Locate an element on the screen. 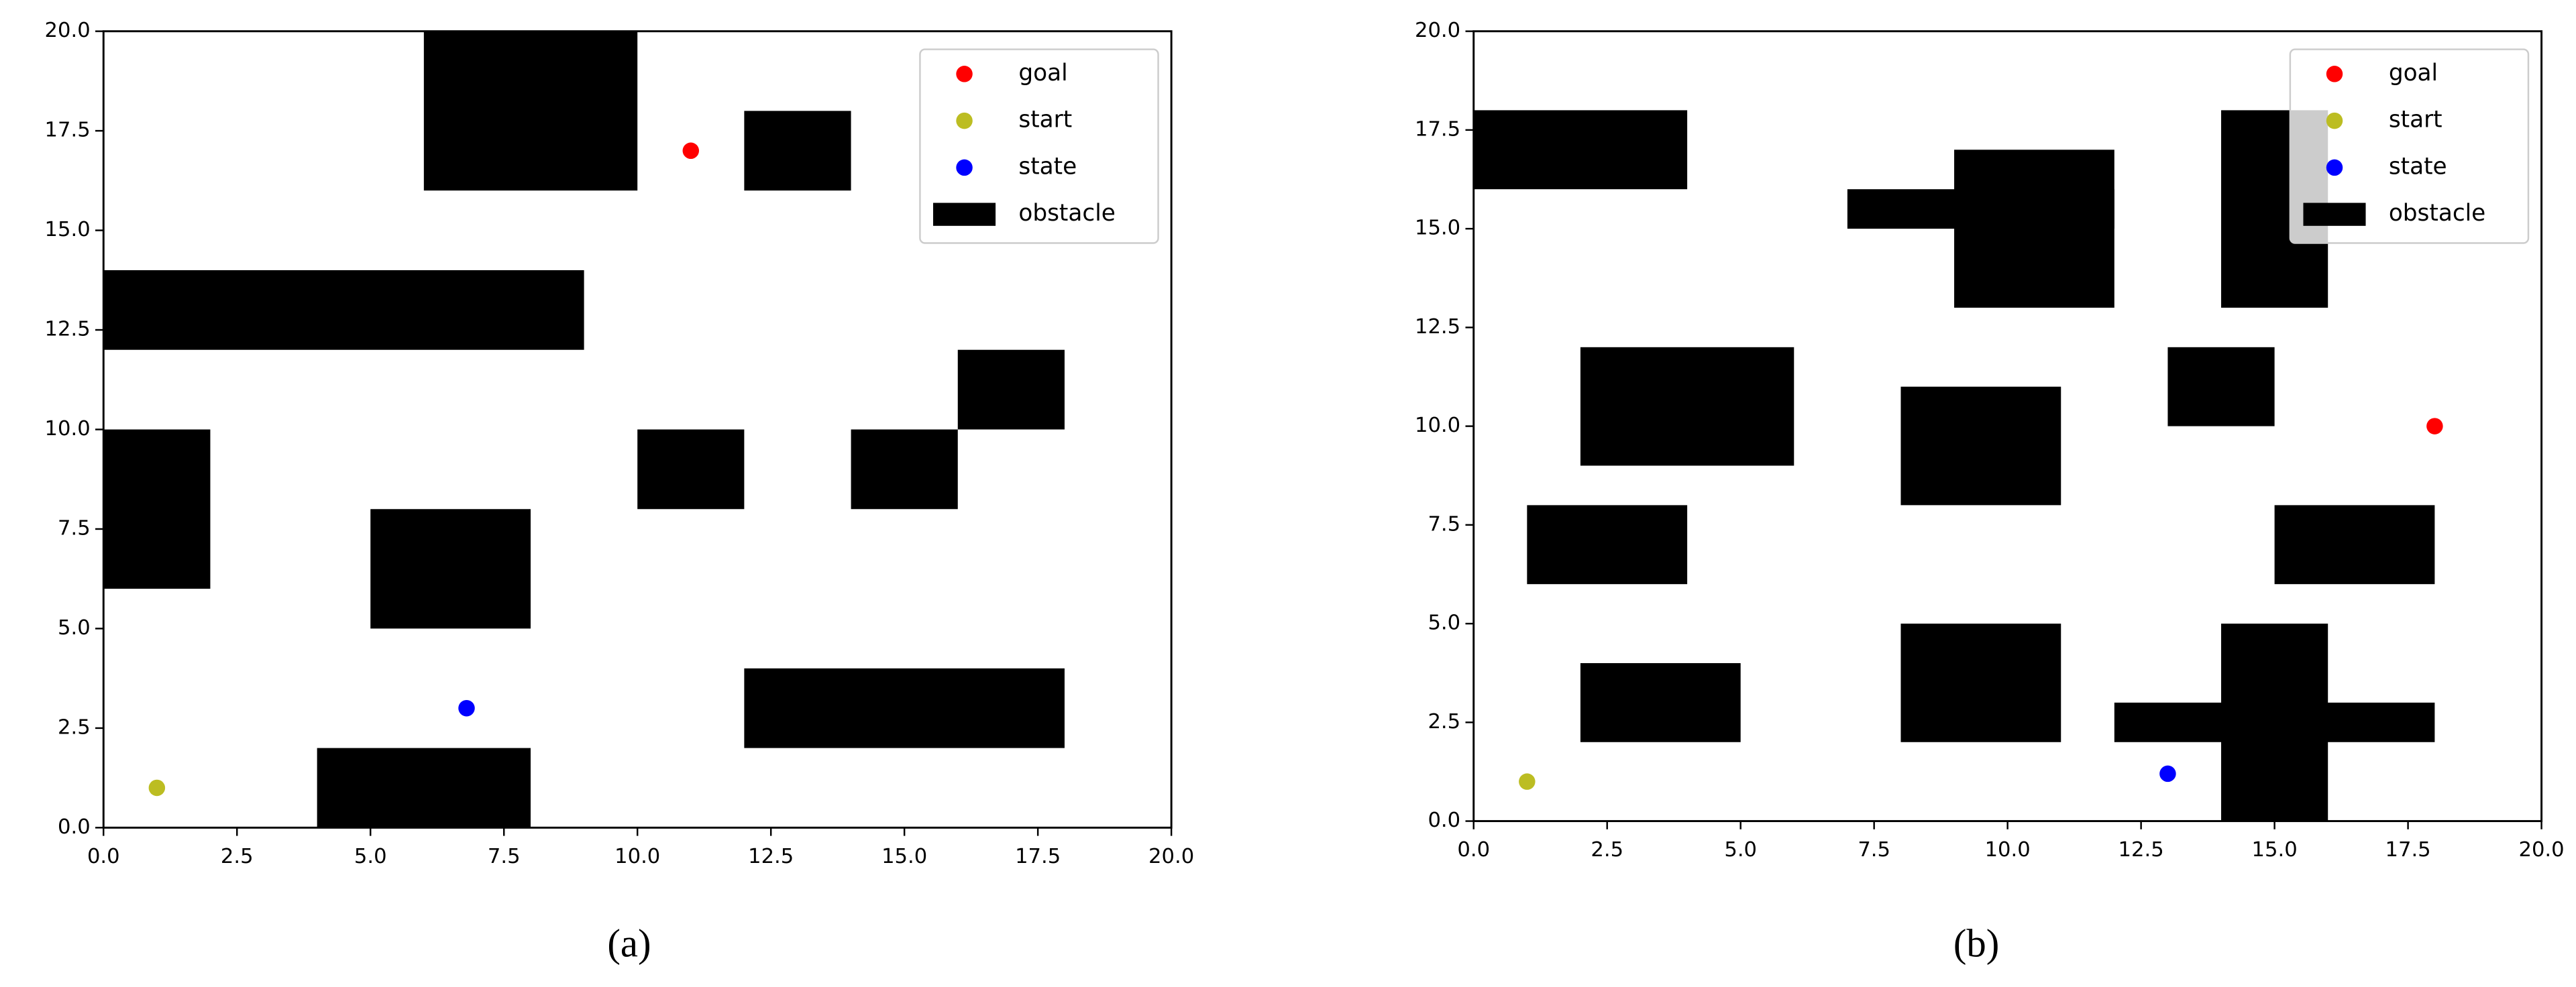 The width and height of the screenshot is (2576, 987). caption: (b) is located at coordinates (1976, 944).